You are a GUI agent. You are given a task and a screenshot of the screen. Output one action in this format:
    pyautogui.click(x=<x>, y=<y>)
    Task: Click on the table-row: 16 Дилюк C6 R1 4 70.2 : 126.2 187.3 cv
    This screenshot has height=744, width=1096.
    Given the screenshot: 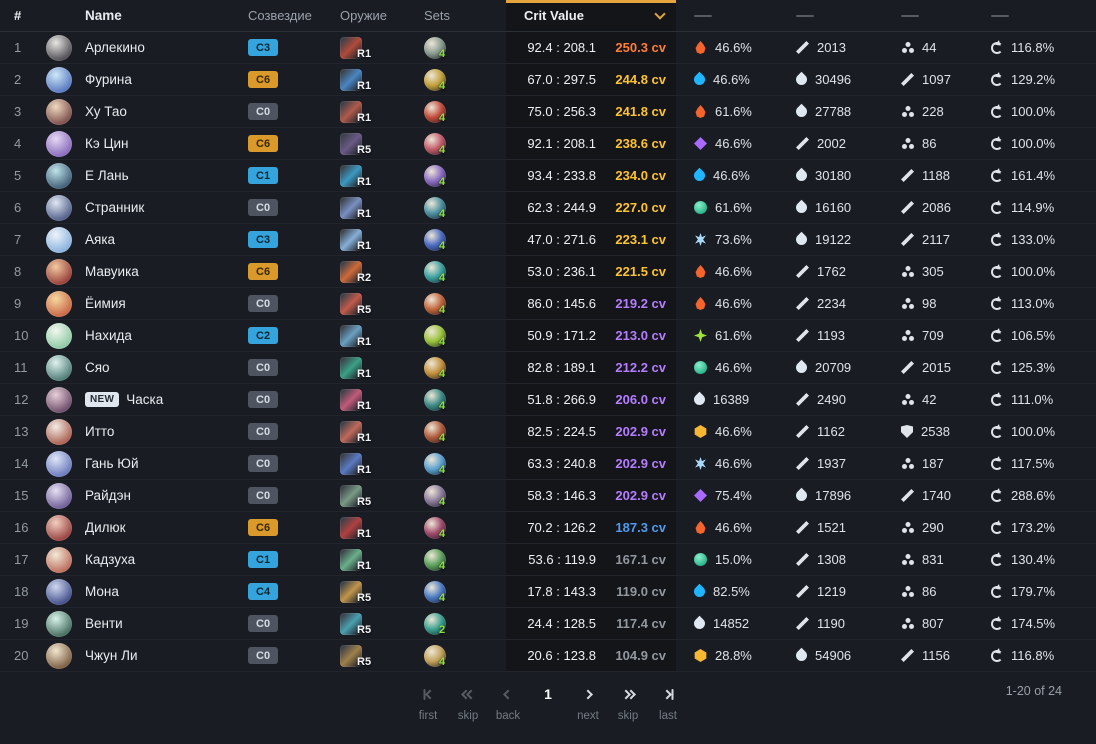 What is the action you would take?
    pyautogui.click(x=548, y=528)
    